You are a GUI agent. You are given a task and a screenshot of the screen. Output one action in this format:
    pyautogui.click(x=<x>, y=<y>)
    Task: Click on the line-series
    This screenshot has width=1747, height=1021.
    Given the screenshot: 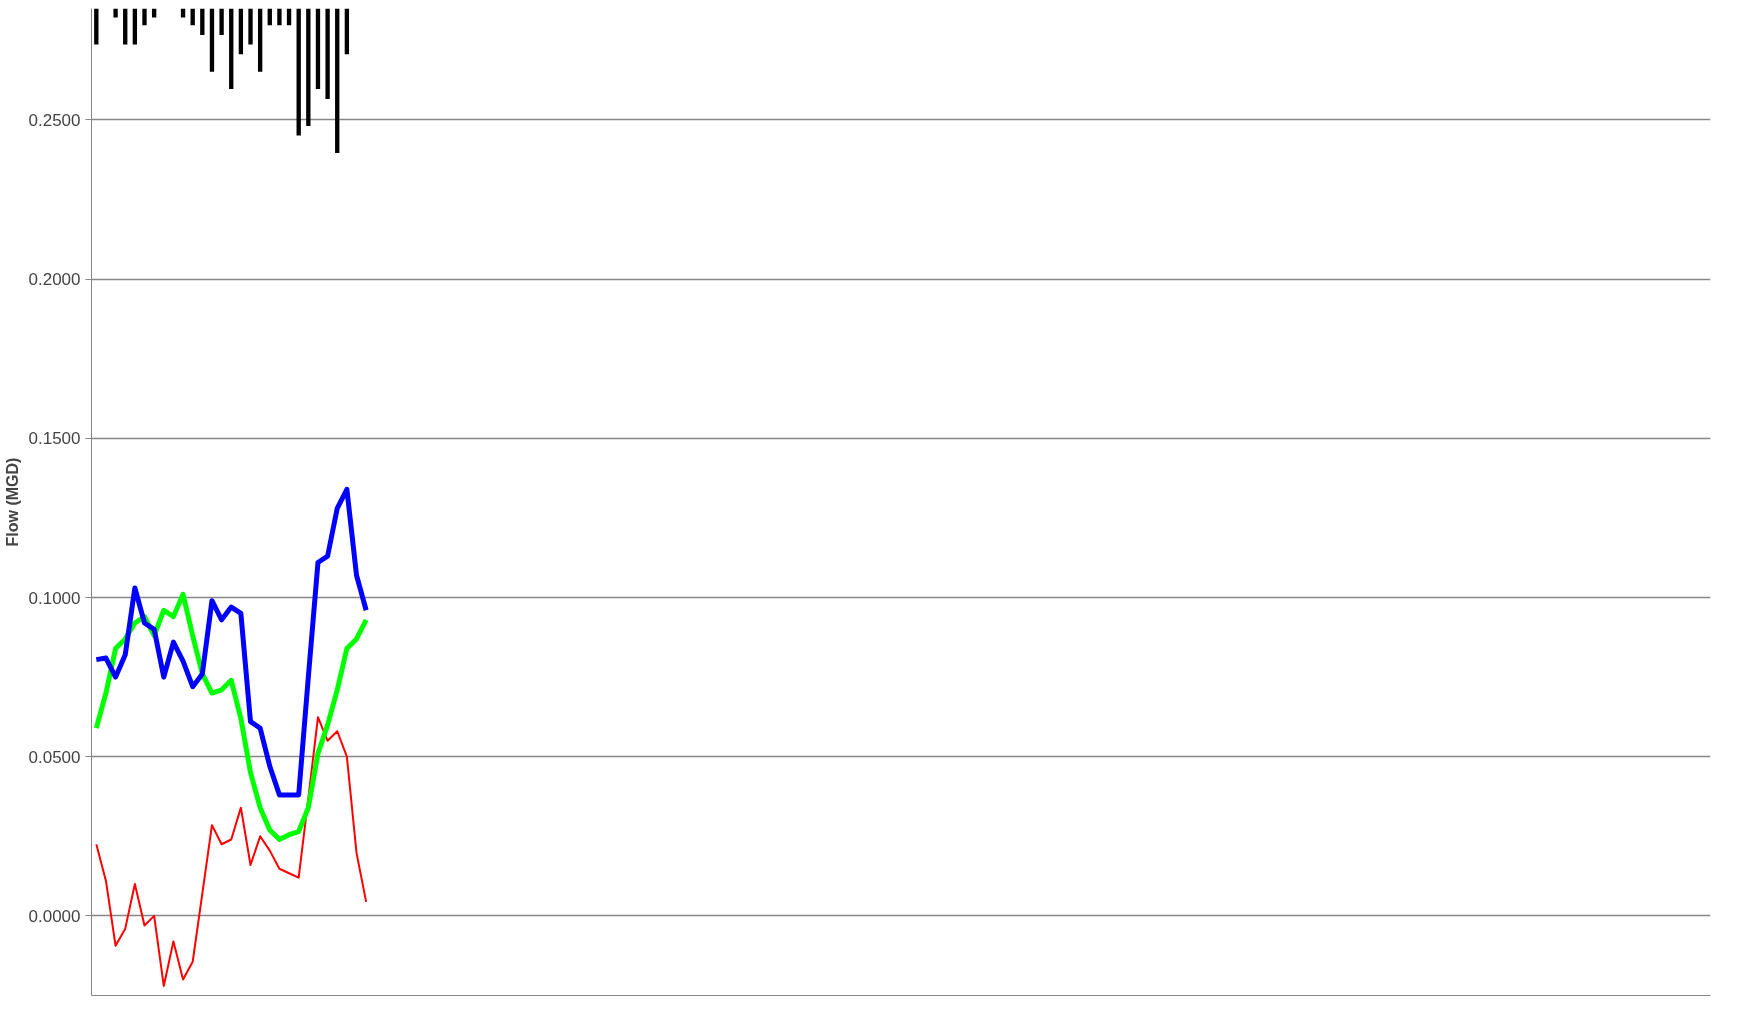 What is the action you would take?
    pyautogui.click(x=231, y=851)
    